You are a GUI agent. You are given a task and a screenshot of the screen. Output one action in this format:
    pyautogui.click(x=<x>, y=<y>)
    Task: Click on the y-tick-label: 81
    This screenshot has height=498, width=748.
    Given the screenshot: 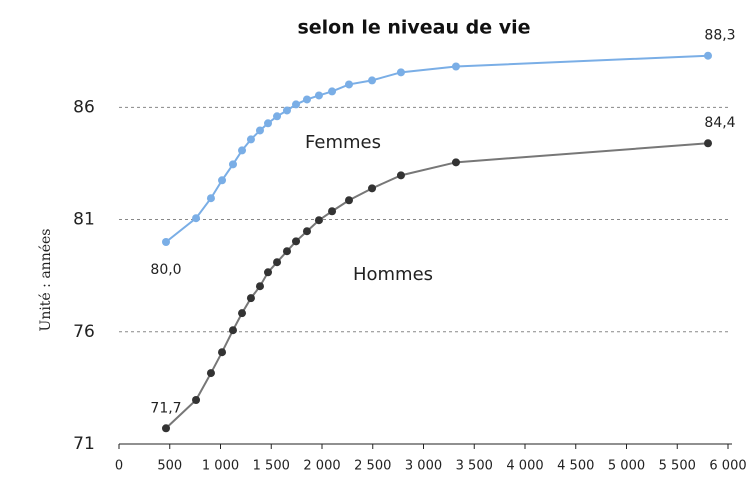 What is the action you would take?
    pyautogui.click(x=84, y=220)
    